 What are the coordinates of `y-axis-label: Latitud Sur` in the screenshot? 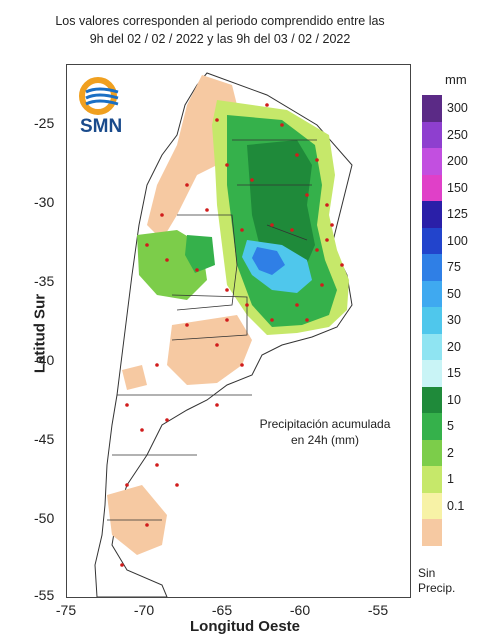 It's located at (40, 333).